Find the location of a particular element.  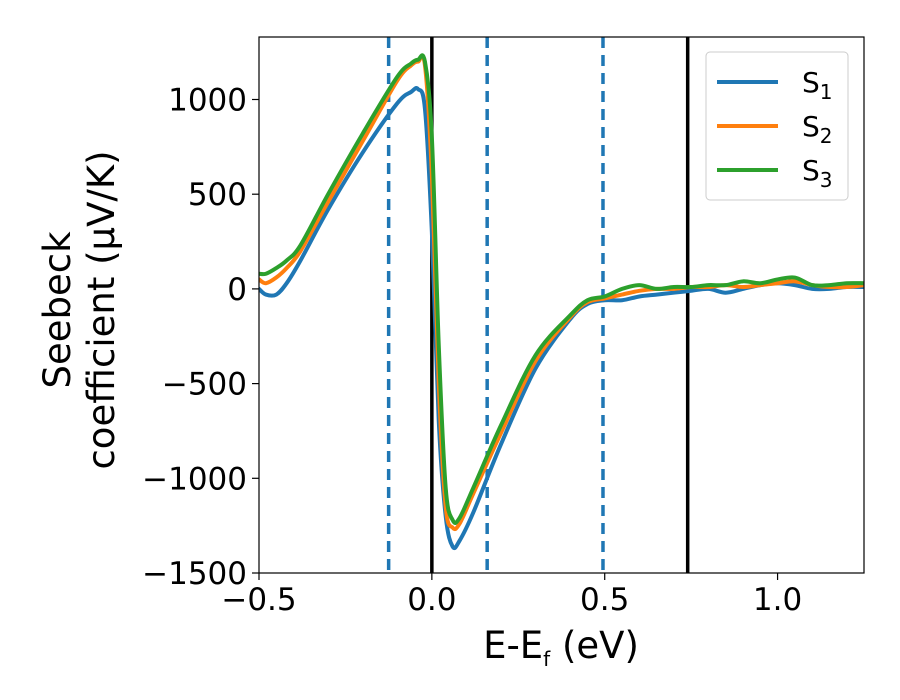

y-tick-label: −1500 is located at coordinates (194, 574).